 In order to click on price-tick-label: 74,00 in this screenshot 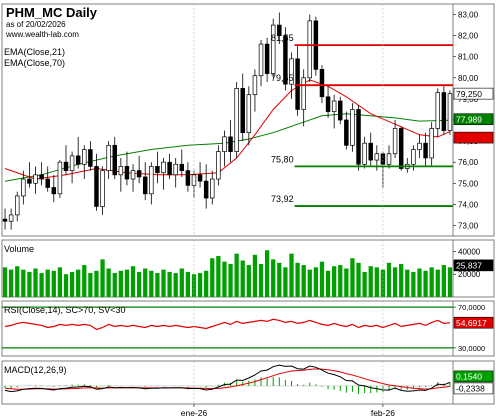, I will do `click(468, 204)`.